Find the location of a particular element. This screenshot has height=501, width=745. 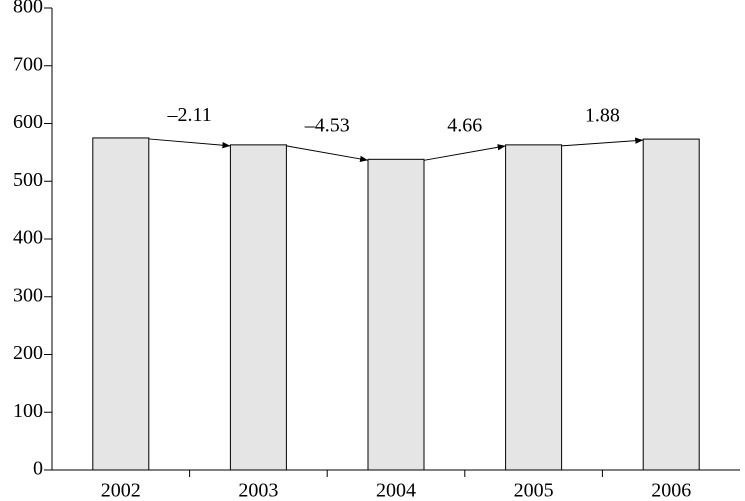

y-tick-label: 100 is located at coordinates (28, 411).